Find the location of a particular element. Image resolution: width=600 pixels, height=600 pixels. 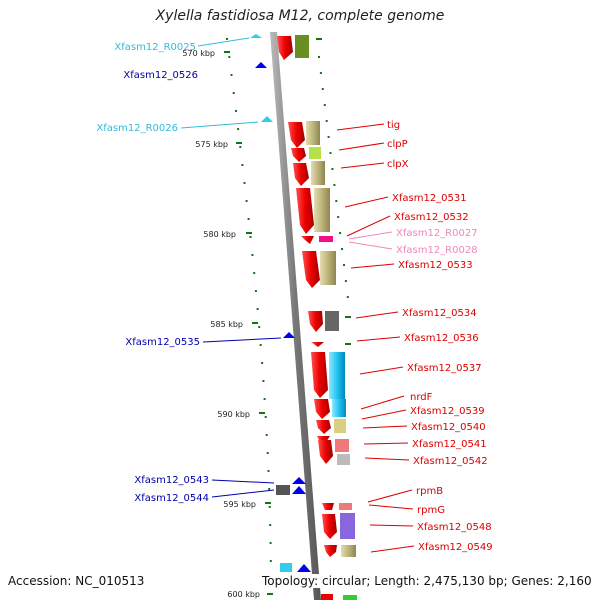

gene-label: Xfasm12_R0025 is located at coordinates (155, 47).